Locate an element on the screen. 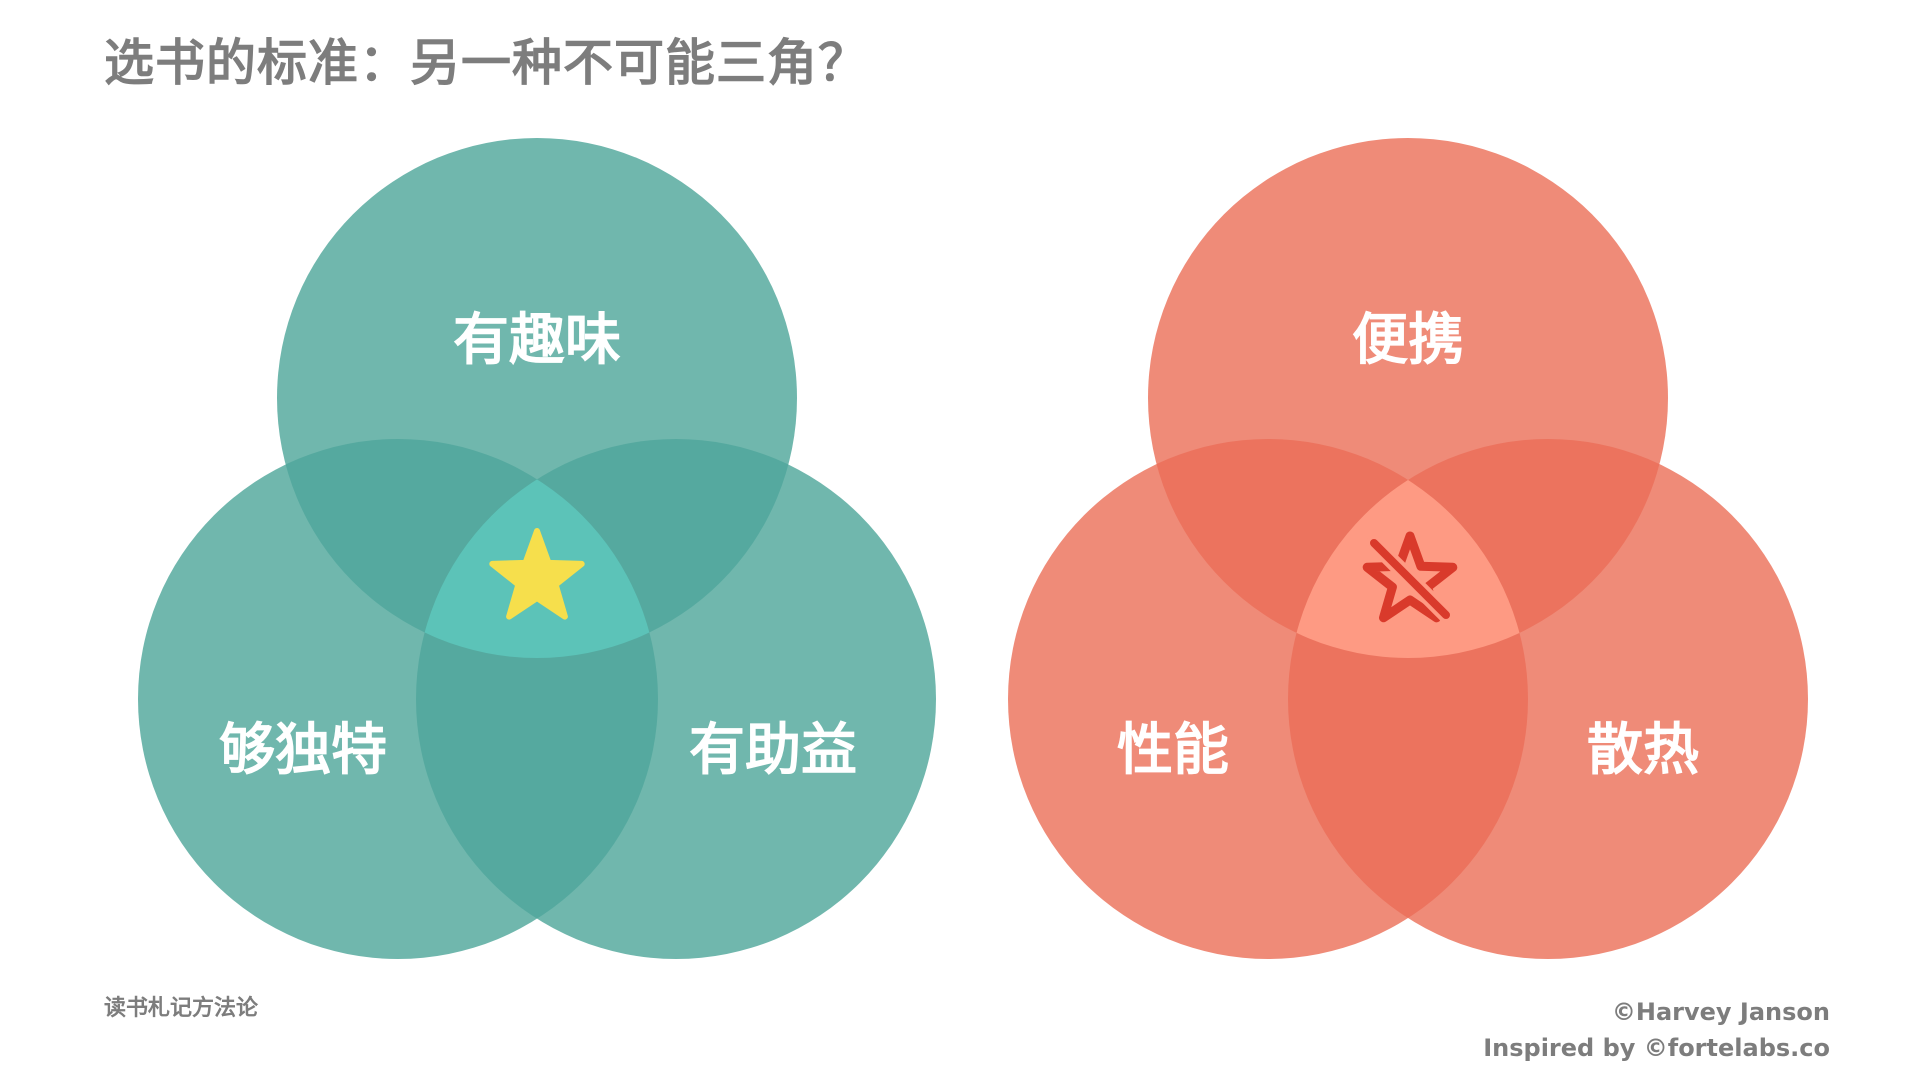 The height and width of the screenshot is (1080, 1920). label-interesting: 有趣味 is located at coordinates (537, 340).